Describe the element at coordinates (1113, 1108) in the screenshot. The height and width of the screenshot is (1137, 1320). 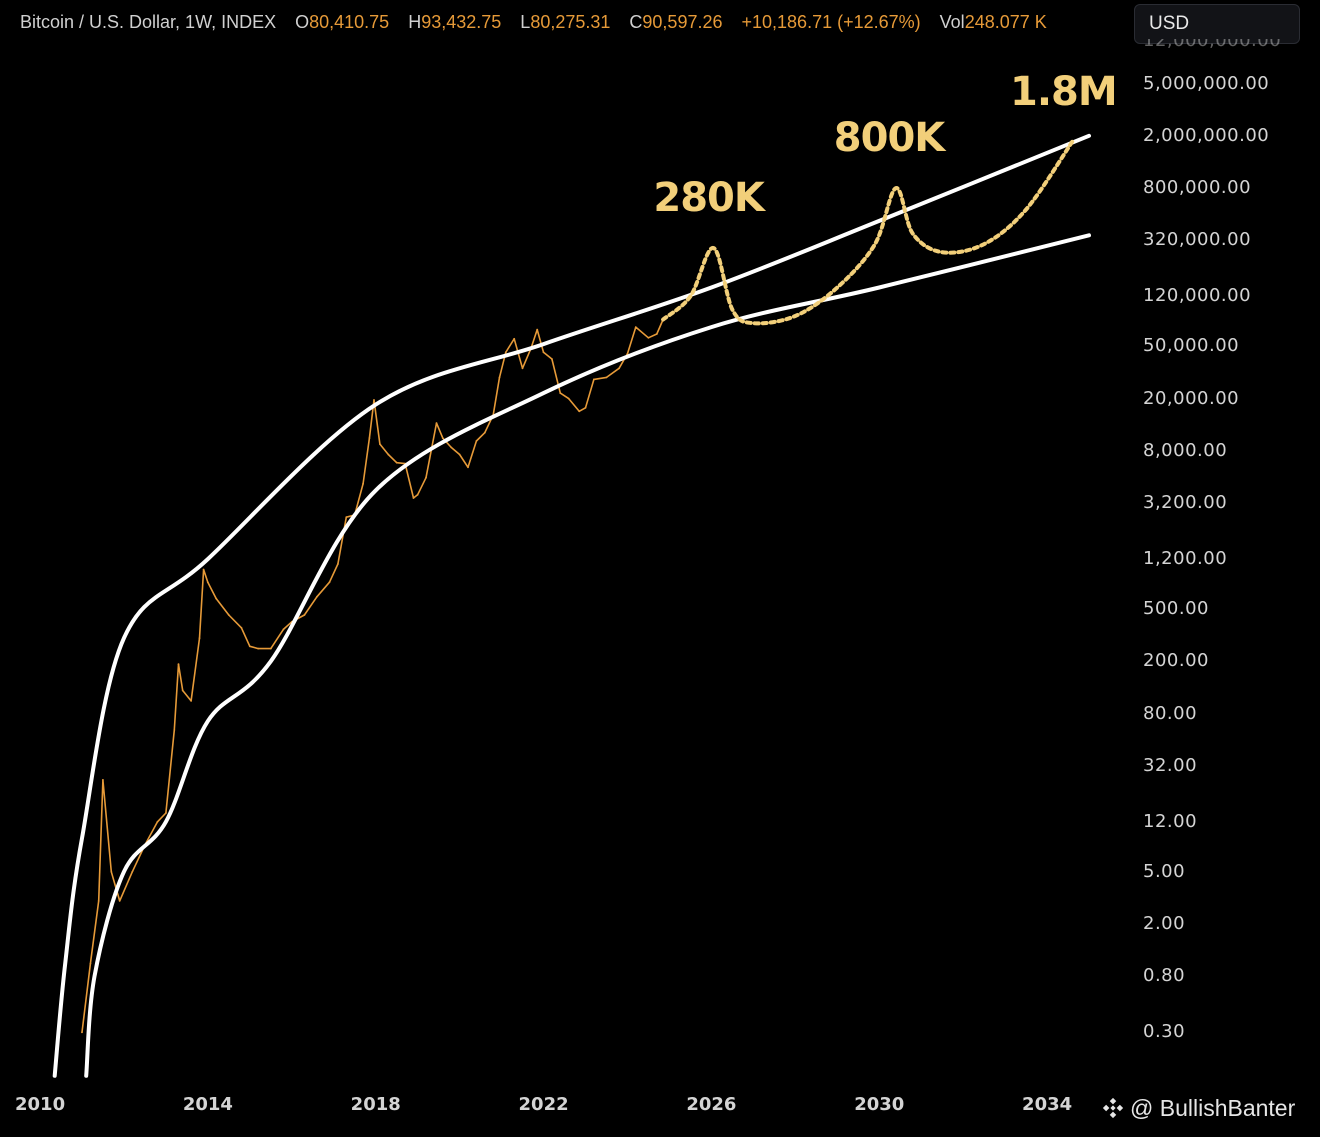
I see `binance-diamond-icon` at that location.